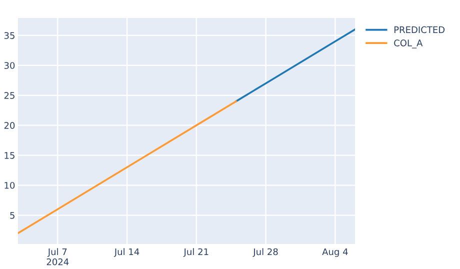 The width and height of the screenshot is (460, 269). Describe the element at coordinates (57, 257) in the screenshot. I see `x-tick-label: Jul 7 2024` at that location.